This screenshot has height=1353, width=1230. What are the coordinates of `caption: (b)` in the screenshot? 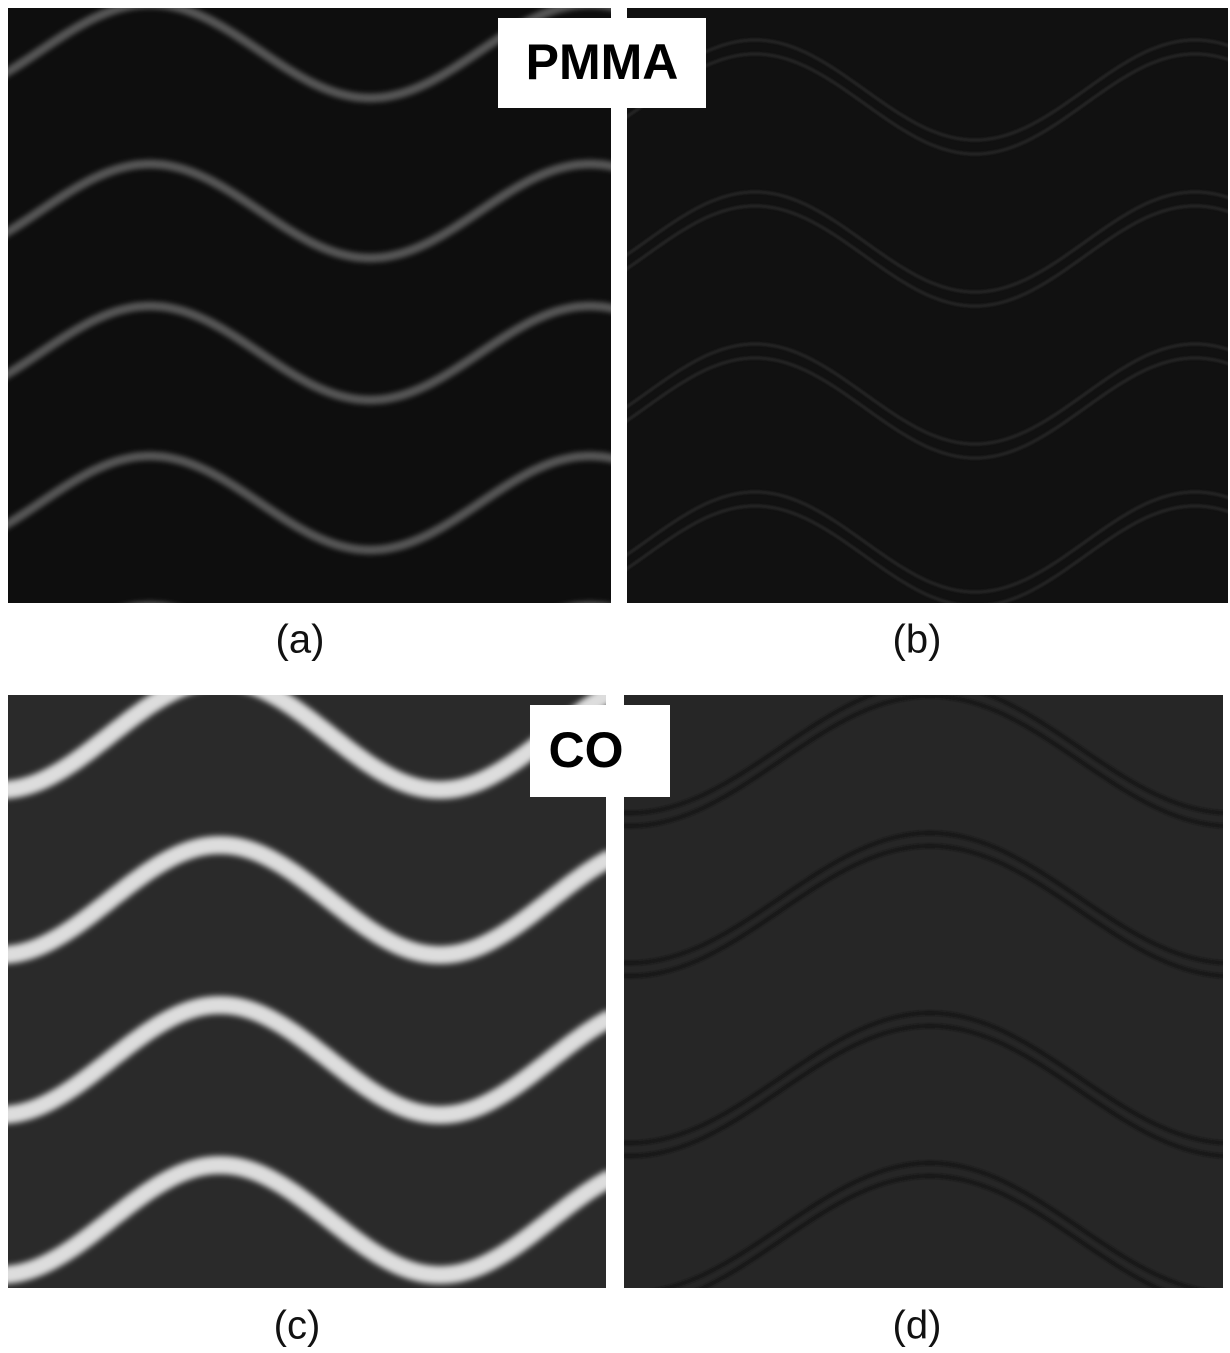 It's located at (917, 640).